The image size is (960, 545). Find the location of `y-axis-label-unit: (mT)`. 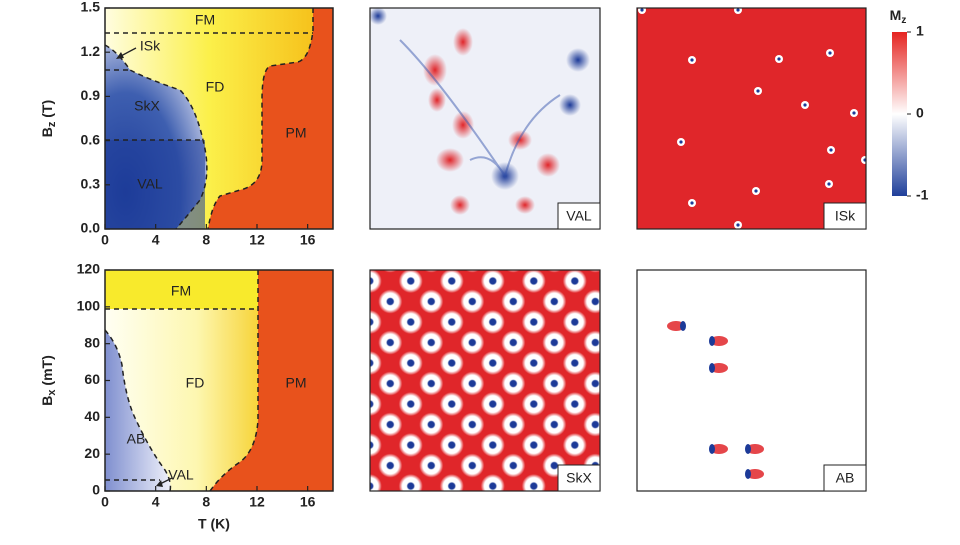

y-axis-label-unit: (mT) is located at coordinates (47, 372).